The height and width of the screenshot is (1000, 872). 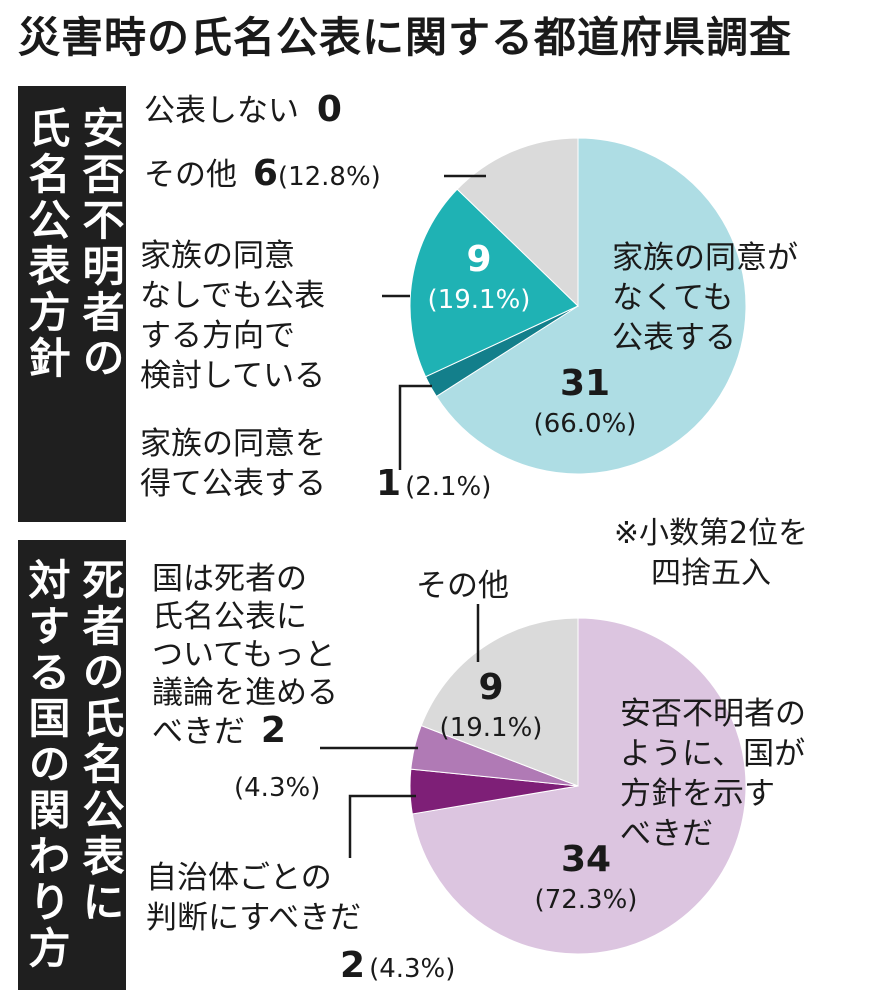 What do you see at coordinates (217, 336) in the screenshot?
I see `label-consider-line-3: する方向で` at bounding box center [217, 336].